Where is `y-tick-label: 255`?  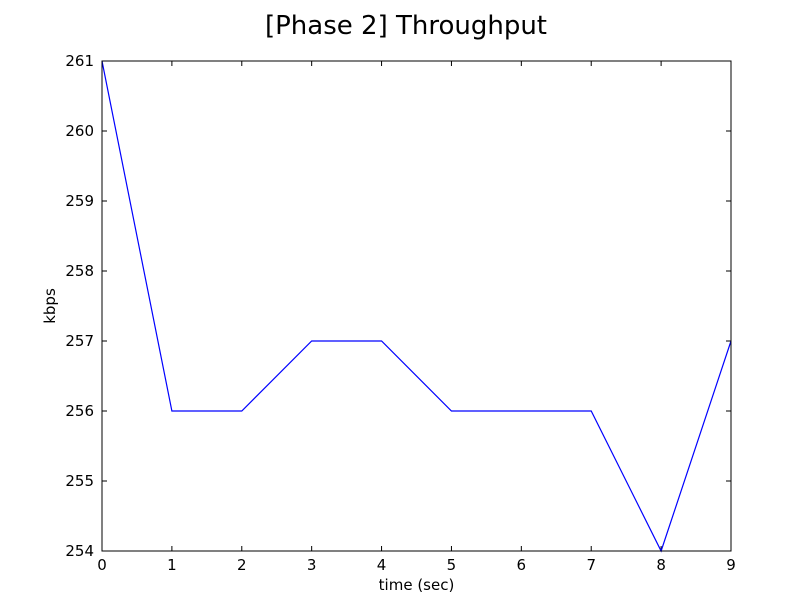 y-tick-label: 255 is located at coordinates (79, 481).